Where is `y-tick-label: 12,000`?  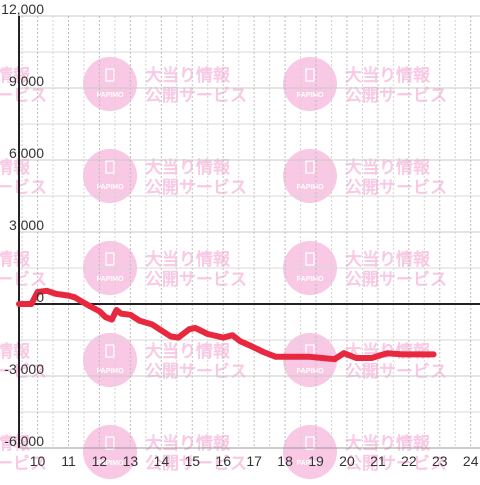 y-tick-label: 12,000 is located at coordinates (22, 9).